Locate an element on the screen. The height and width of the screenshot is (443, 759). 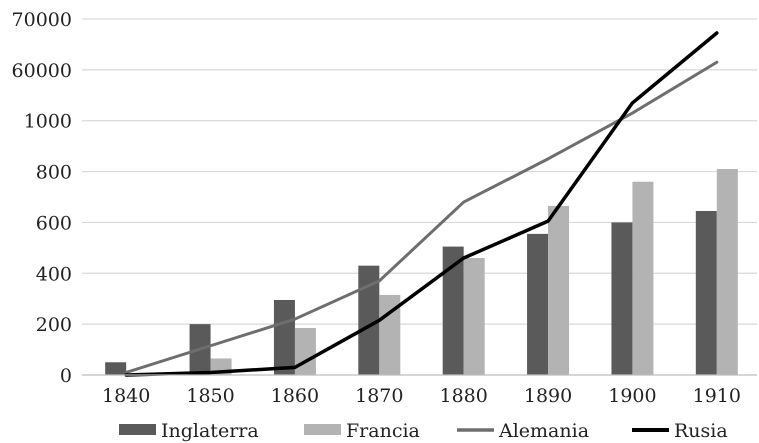
bar-inglaterra-1900 is located at coordinates (622, 298).